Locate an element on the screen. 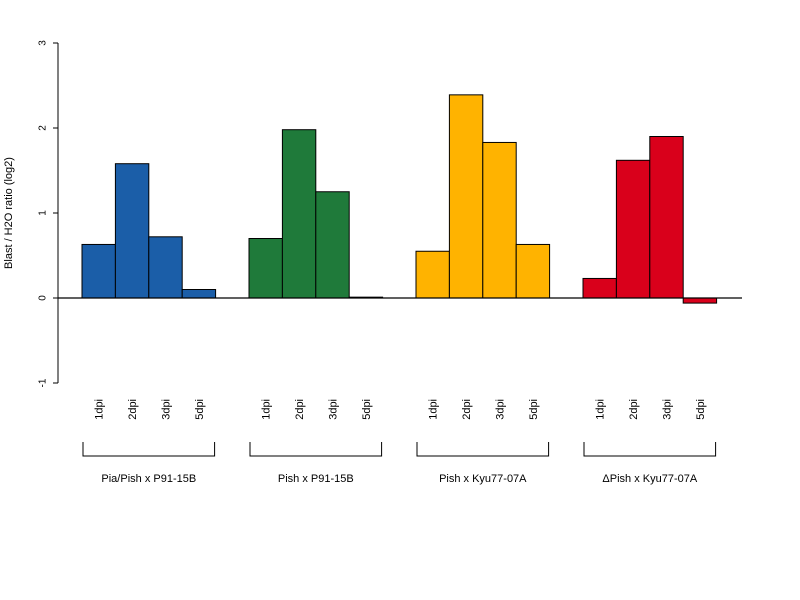 This screenshot has width=800, height=600. group-label: Pish x Kyu77-07A is located at coordinates (483, 479).